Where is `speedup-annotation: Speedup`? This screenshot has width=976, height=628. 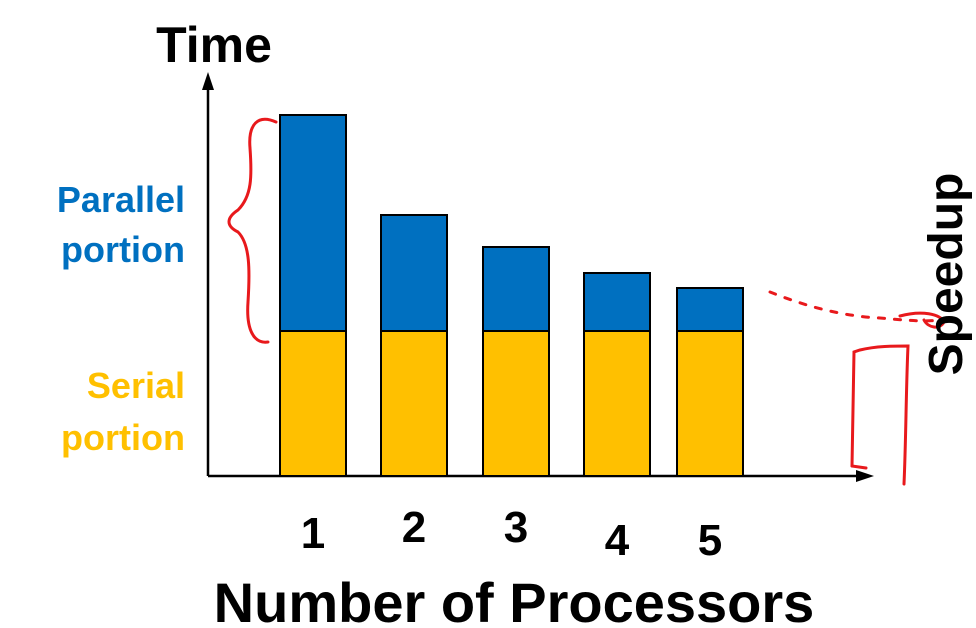
speedup-annotation: Speedup is located at coordinates (946, 274).